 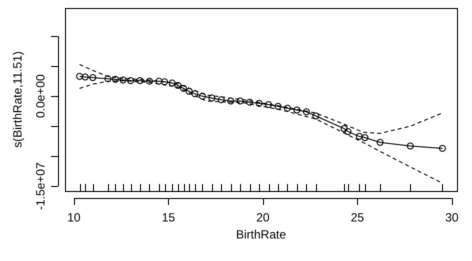 I want to click on x-tick-label: 25, so click(x=357, y=217).